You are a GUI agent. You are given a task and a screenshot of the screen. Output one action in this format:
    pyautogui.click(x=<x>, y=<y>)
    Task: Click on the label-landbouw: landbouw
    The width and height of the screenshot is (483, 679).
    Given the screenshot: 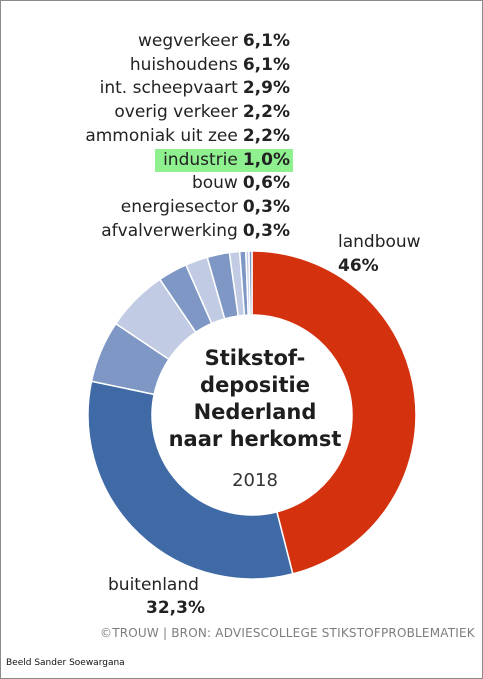 What is the action you would take?
    pyautogui.click(x=379, y=242)
    